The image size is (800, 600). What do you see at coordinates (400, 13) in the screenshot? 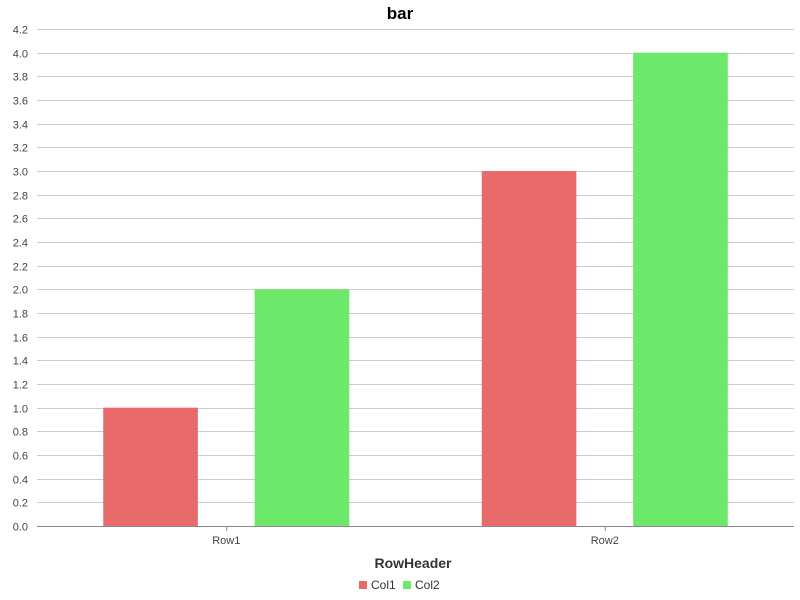
I see `chart-title: bar` at bounding box center [400, 13].